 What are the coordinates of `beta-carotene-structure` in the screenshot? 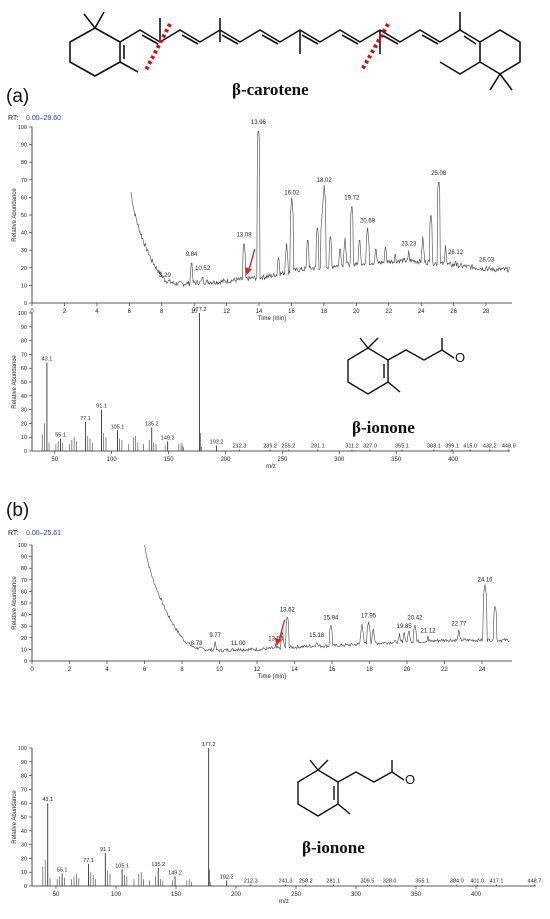 It's located at (295, 51).